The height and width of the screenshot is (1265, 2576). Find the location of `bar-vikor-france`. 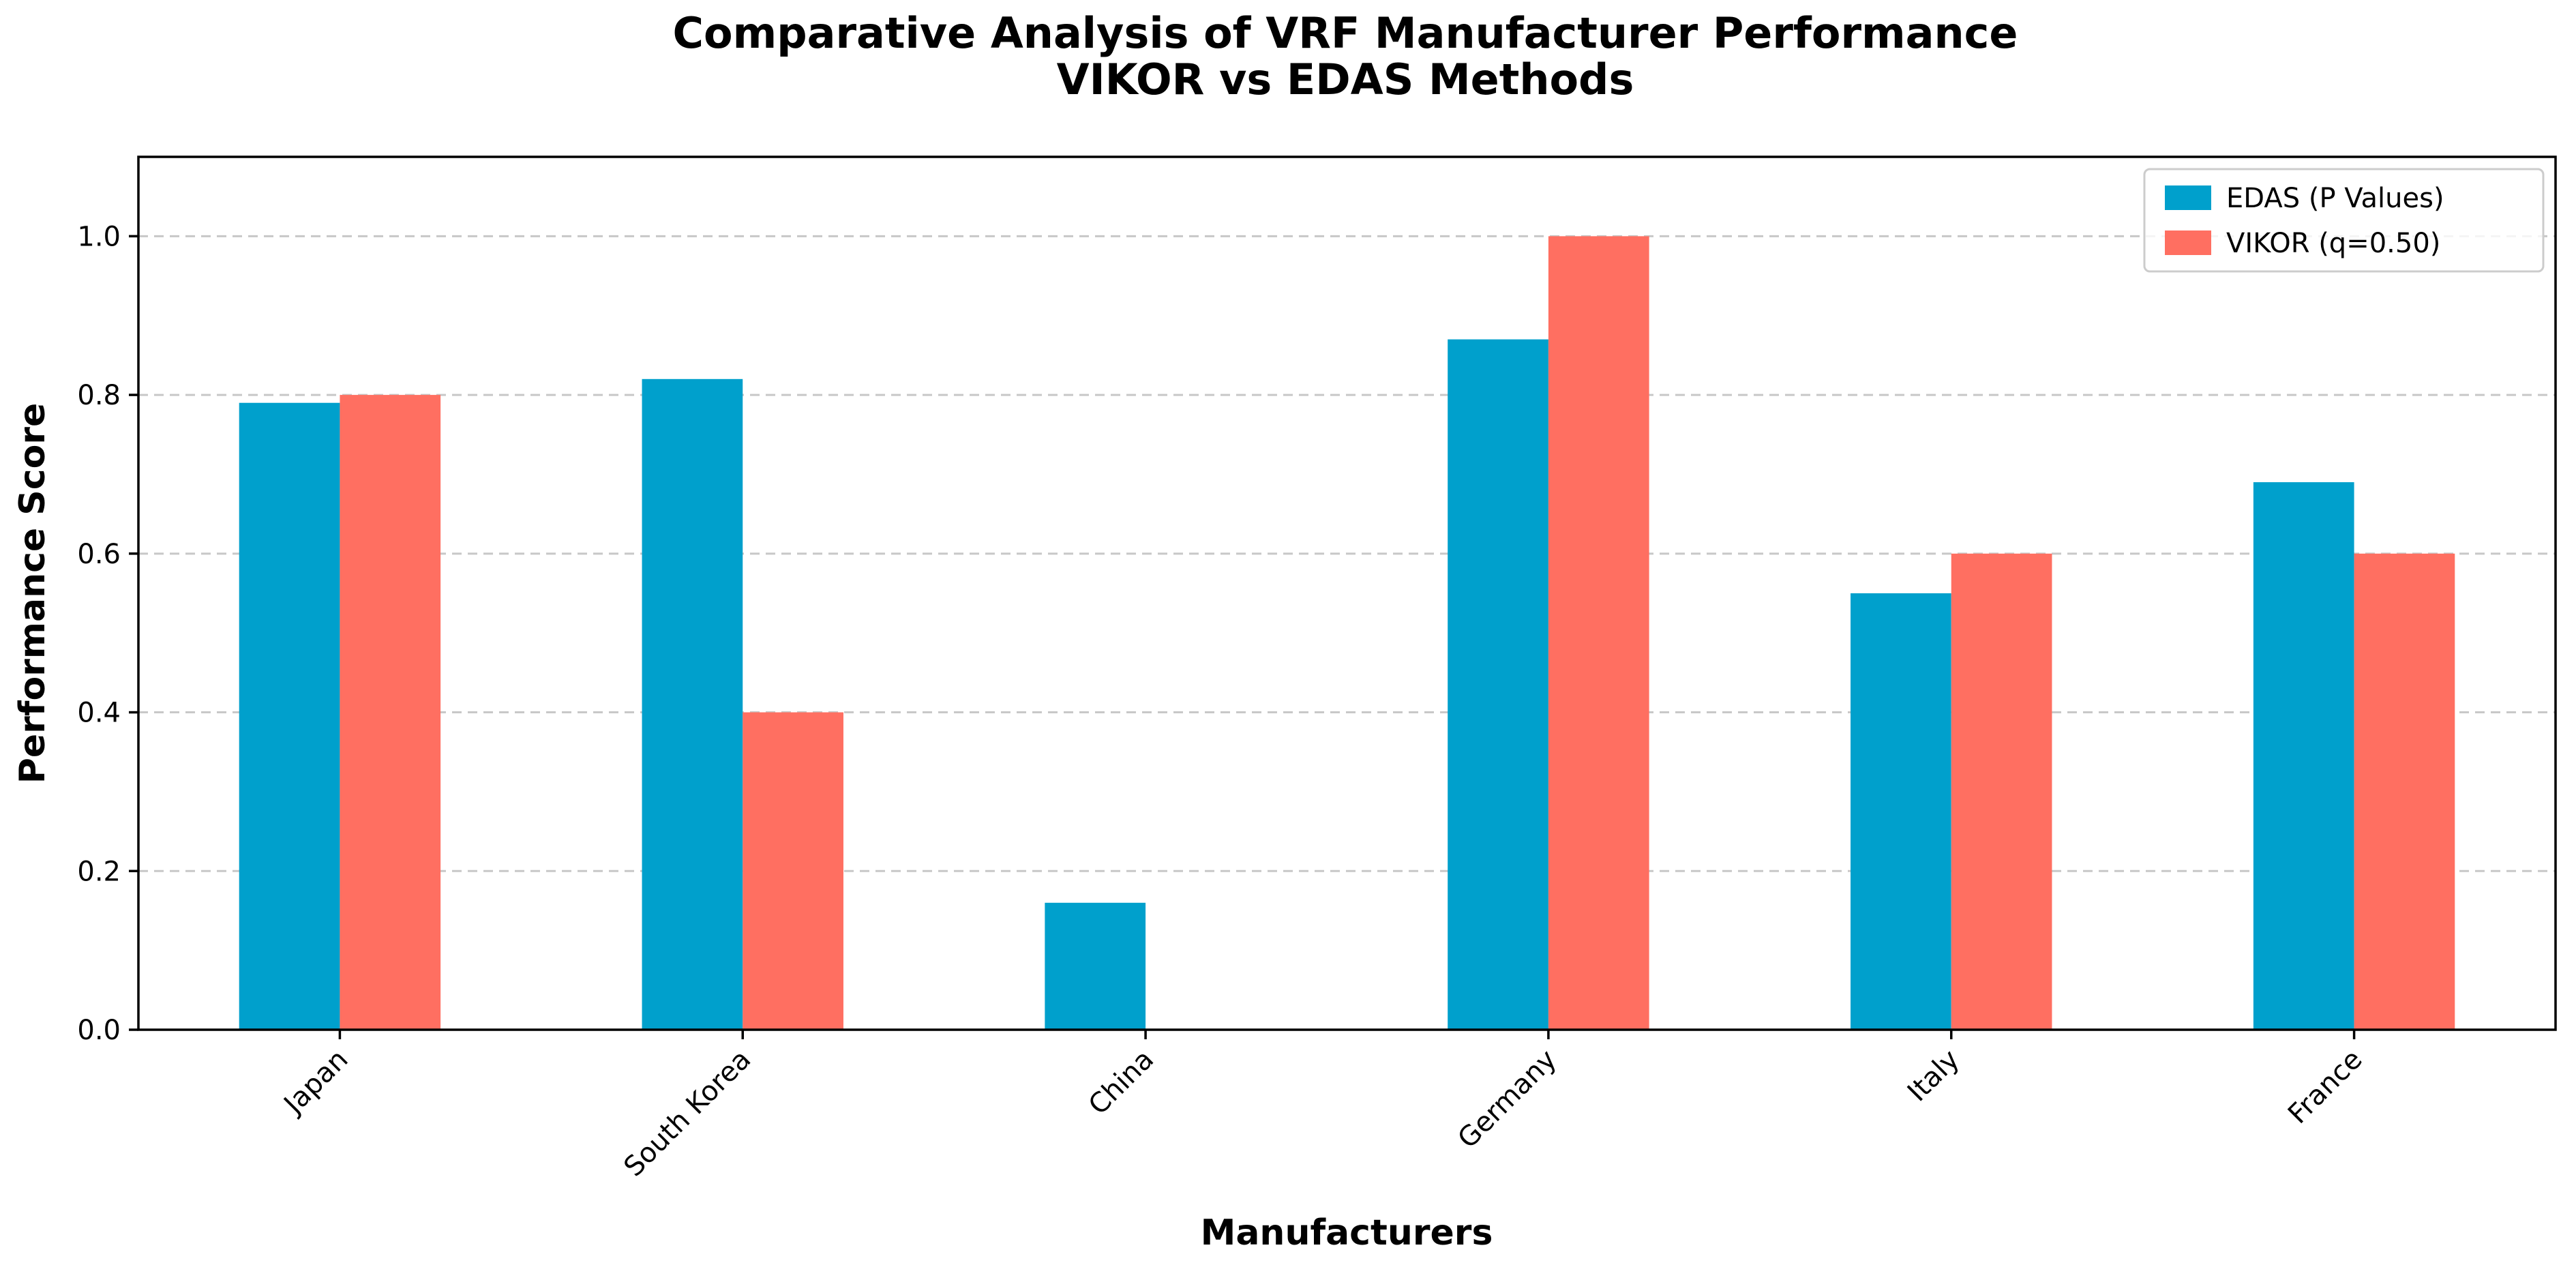

bar-vikor-france is located at coordinates (2404, 792).